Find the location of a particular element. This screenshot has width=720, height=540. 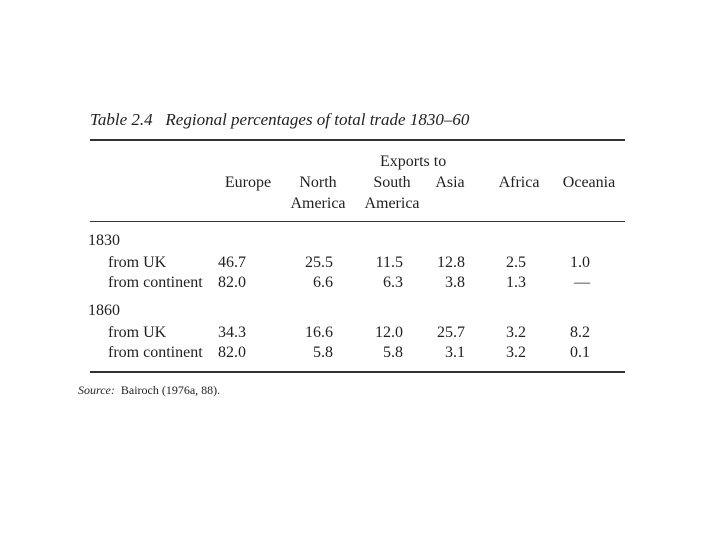

cell-value: 3.1 is located at coordinates (455, 352).